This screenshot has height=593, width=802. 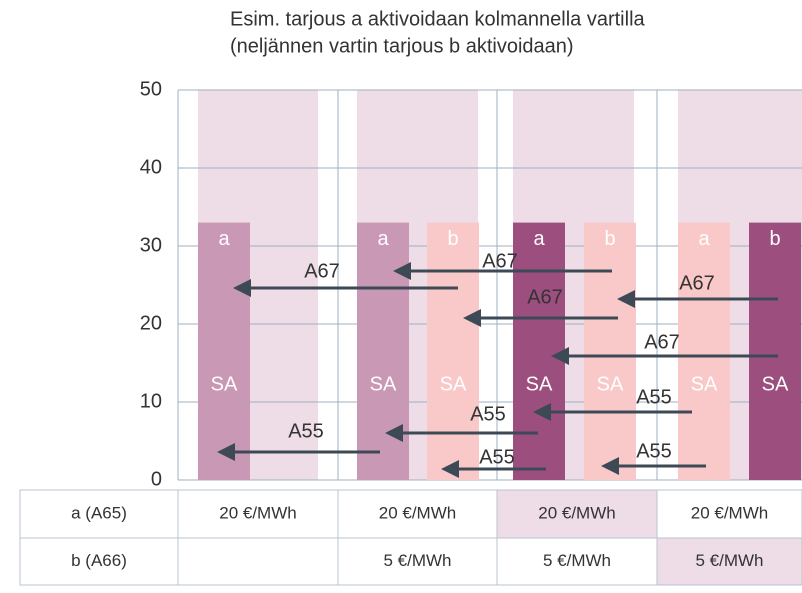 I want to click on table-text: a (A65), so click(x=99, y=512).